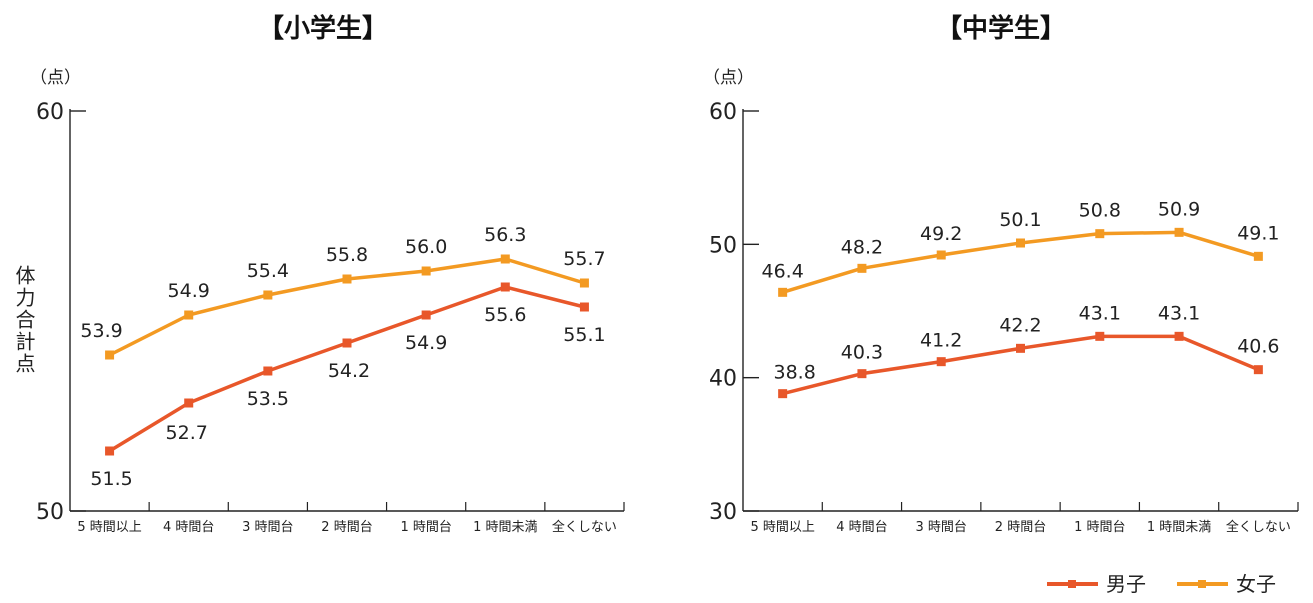 This screenshot has height=603, width=1313. Describe the element at coordinates (782, 271) in the screenshot. I see `data-label: 46.4` at that location.